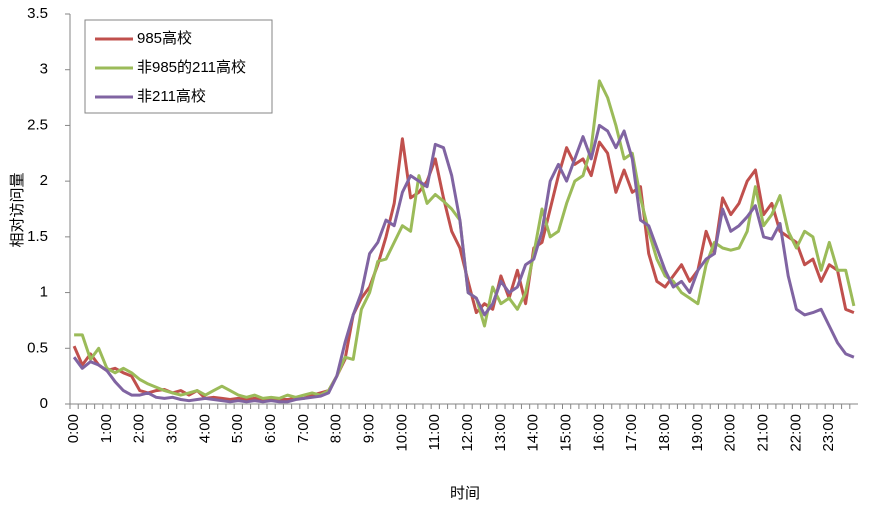 This screenshot has width=893, height=506. Describe the element at coordinates (828, 433) in the screenshot. I see `x-tick-label: 23:00` at that location.